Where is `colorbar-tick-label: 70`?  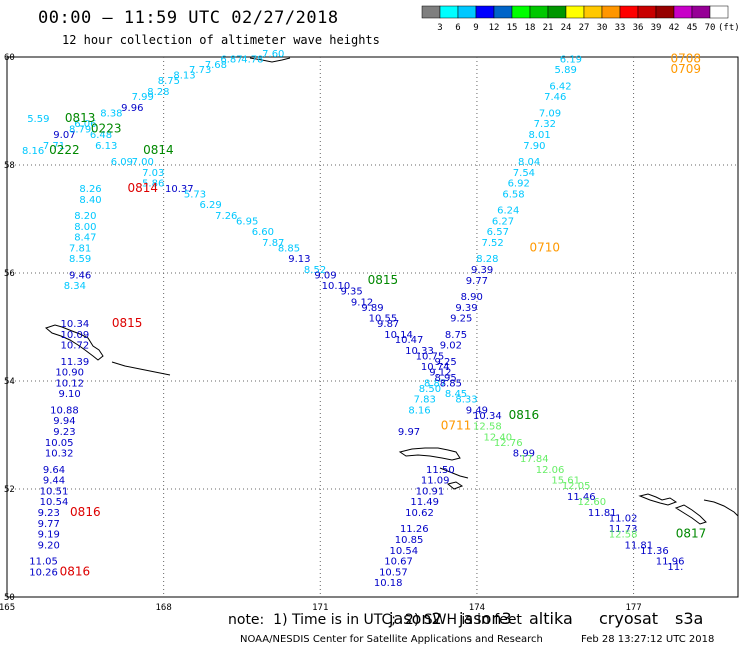
colorbar-tick-label: 70 is located at coordinates (710, 28).